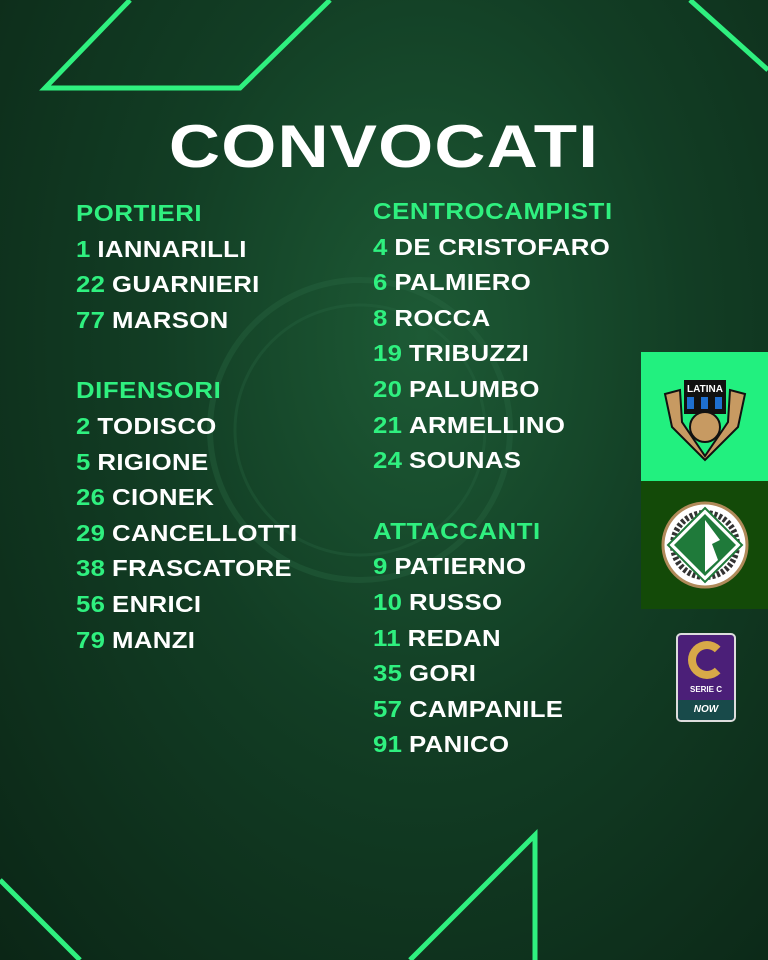 Image resolution: width=768 pixels, height=960 pixels. I want to click on player-row: 26 CIONEK, so click(186, 498).